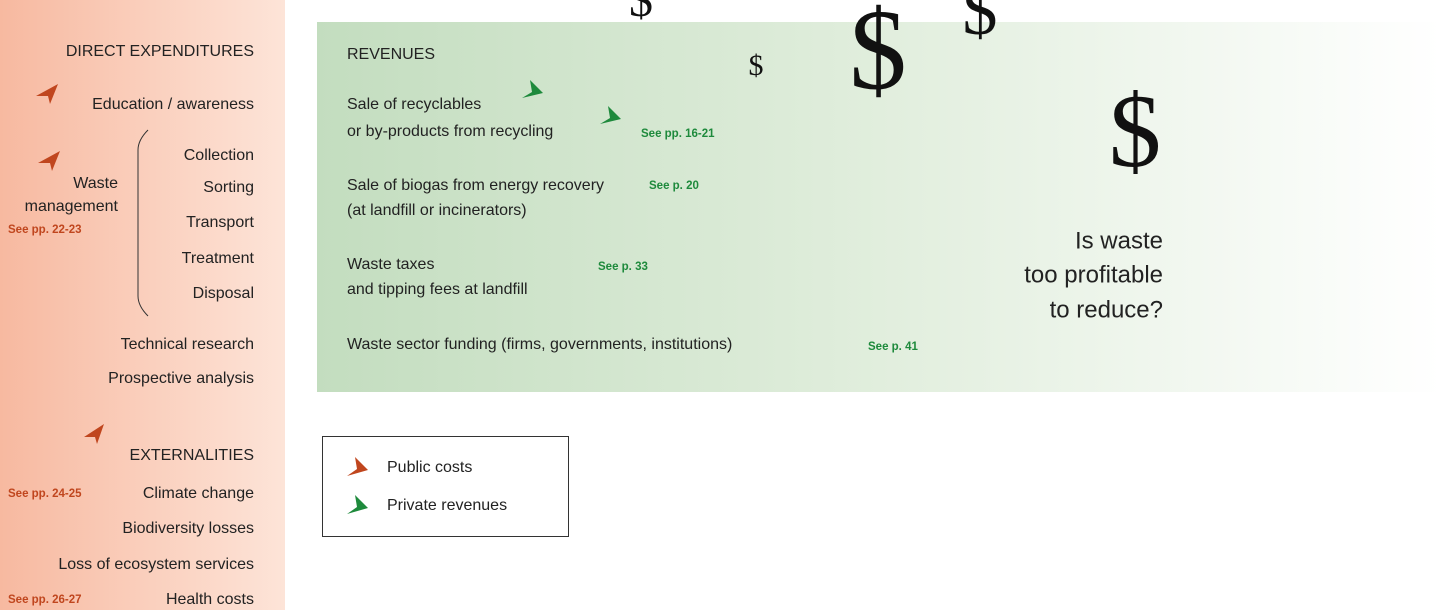 Image resolution: width=1441 pixels, height=615 pixels. I want to click on step: Transport, so click(220, 222).